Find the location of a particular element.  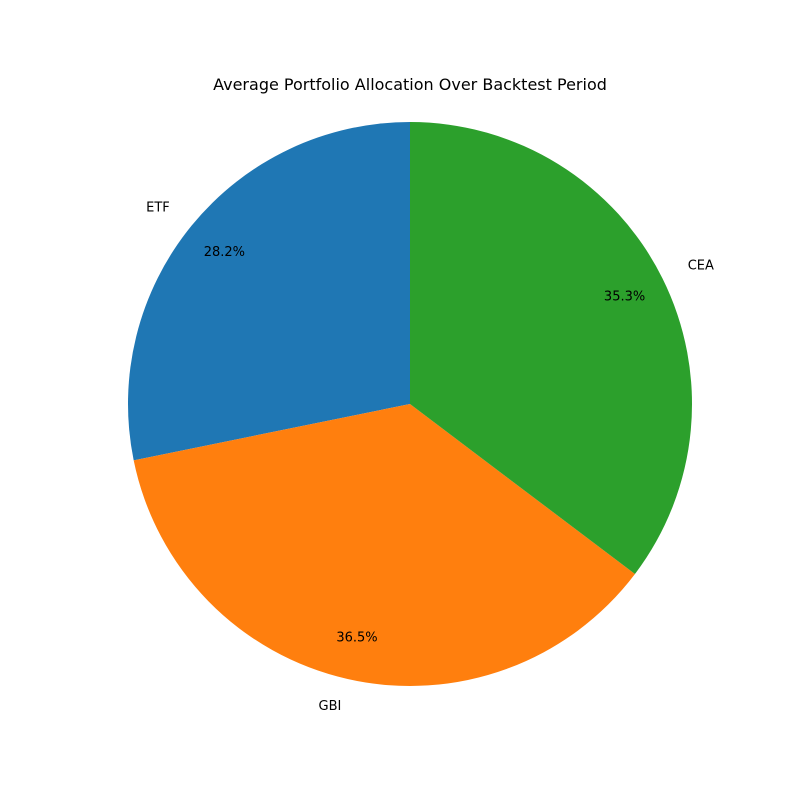

slice-label-cea: CEA is located at coordinates (701, 265).